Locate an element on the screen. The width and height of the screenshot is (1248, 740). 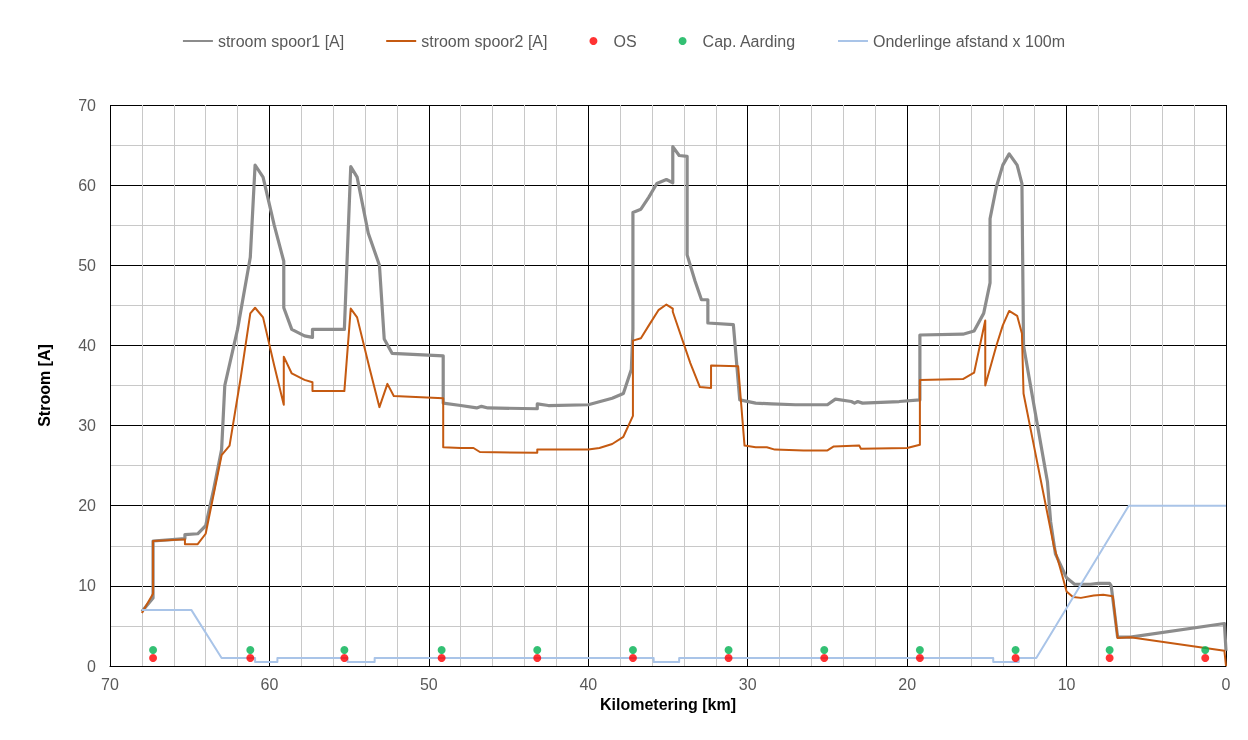
y-tick-label: 0 is located at coordinates (92, 666).